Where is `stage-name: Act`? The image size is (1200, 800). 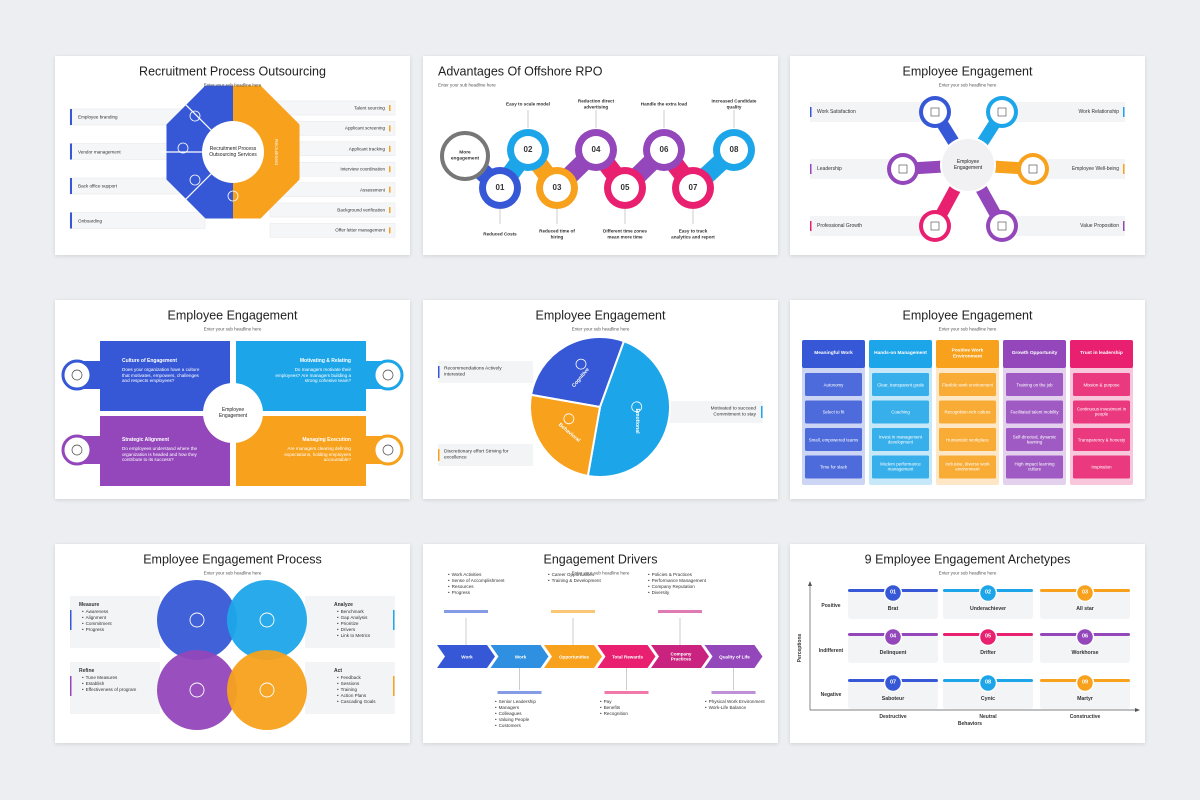 stage-name: Act is located at coordinates (338, 671).